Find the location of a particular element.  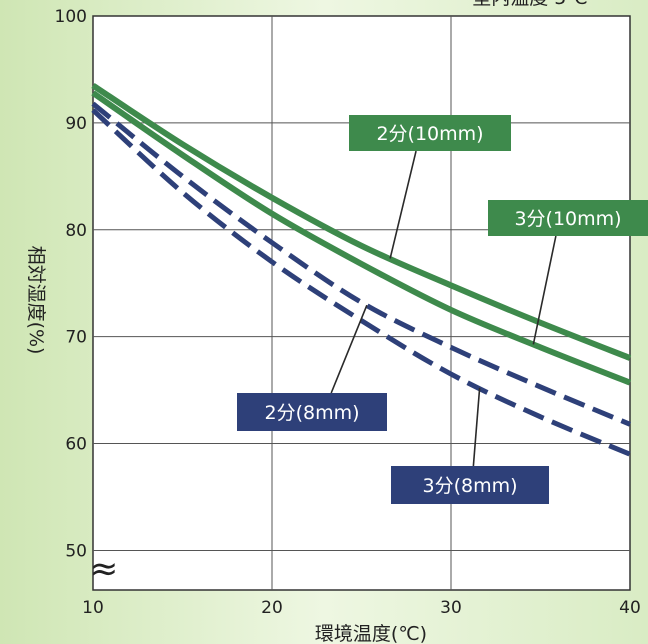

y-tick-label: 80 is located at coordinates (76, 231).